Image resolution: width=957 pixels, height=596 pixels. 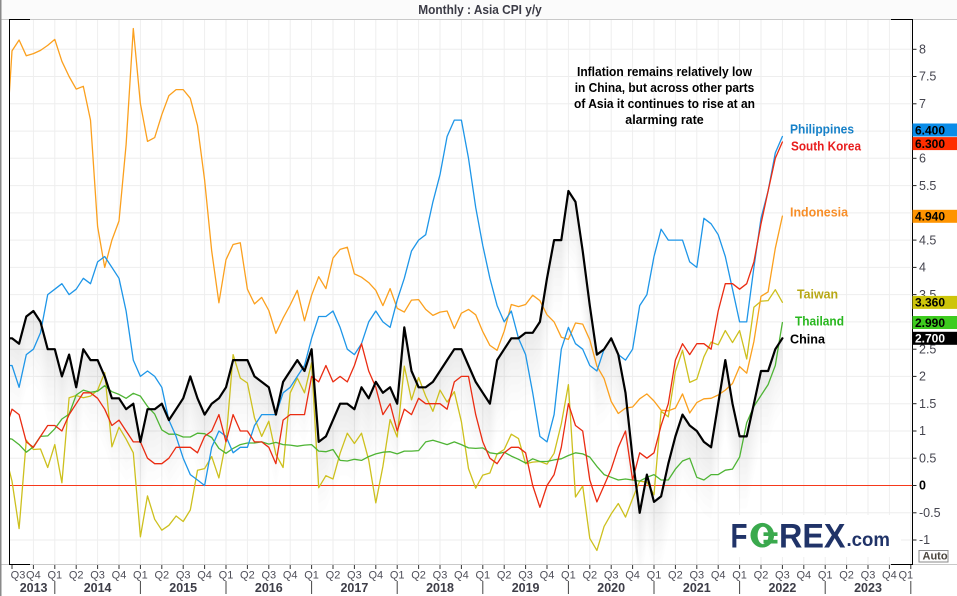 I want to click on svg-text: 1, so click(x=922, y=431).